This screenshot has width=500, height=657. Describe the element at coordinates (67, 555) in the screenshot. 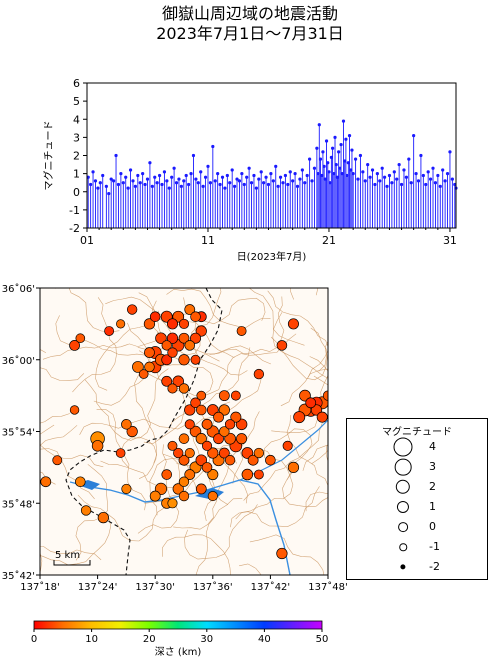

I see `scale-bar-label: 5 km` at that location.